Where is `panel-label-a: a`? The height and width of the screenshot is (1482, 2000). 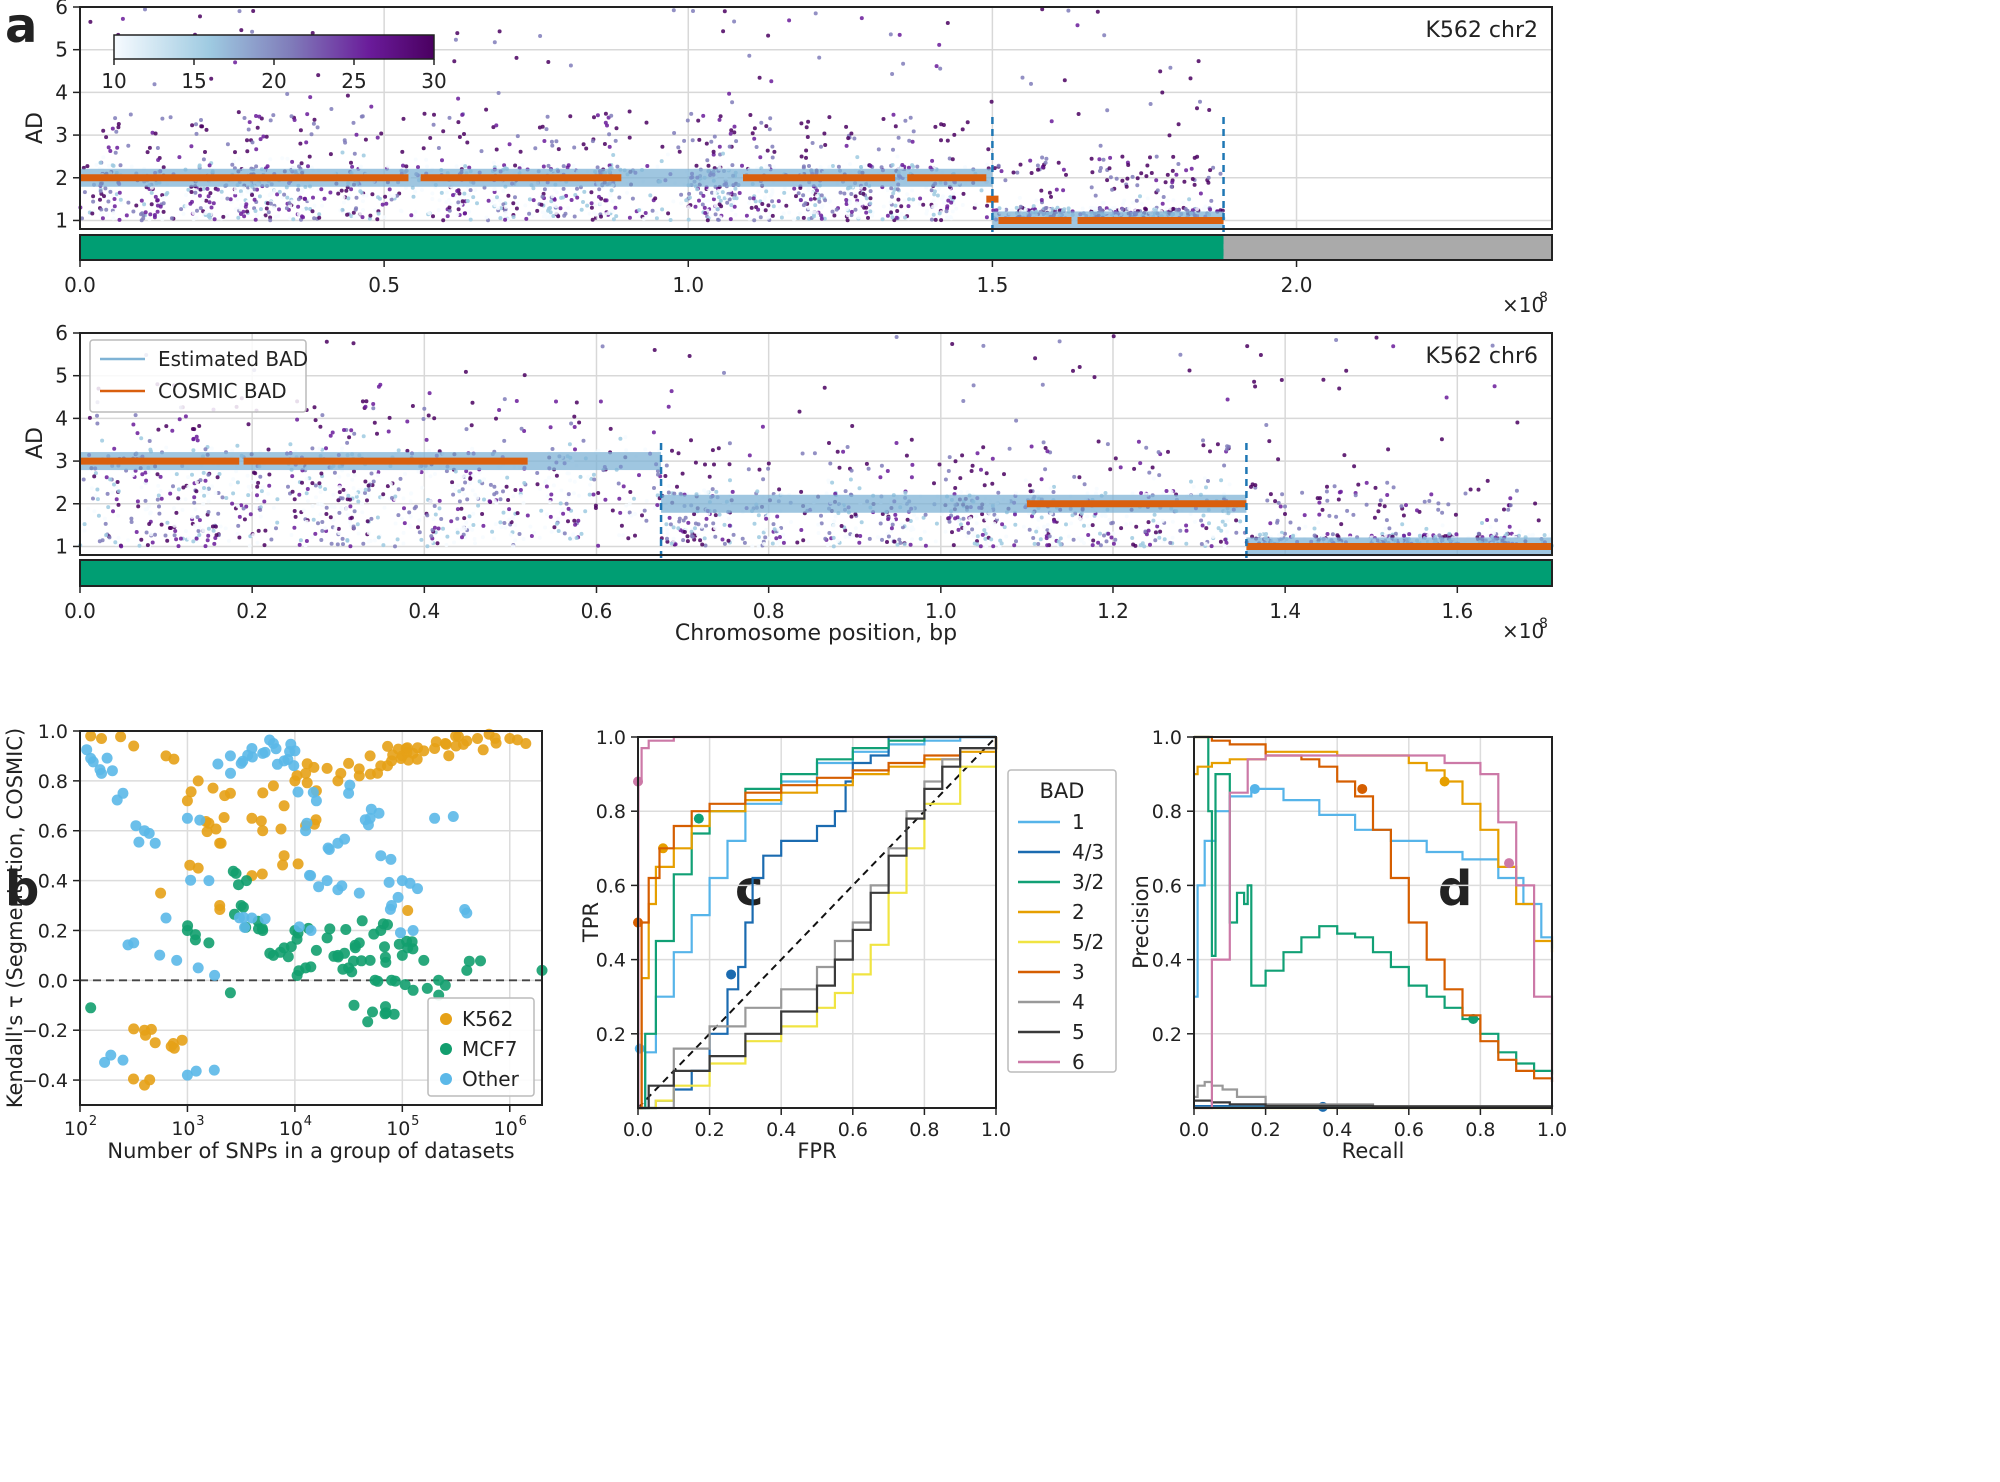
panel-label-a: a is located at coordinates (21, 27).